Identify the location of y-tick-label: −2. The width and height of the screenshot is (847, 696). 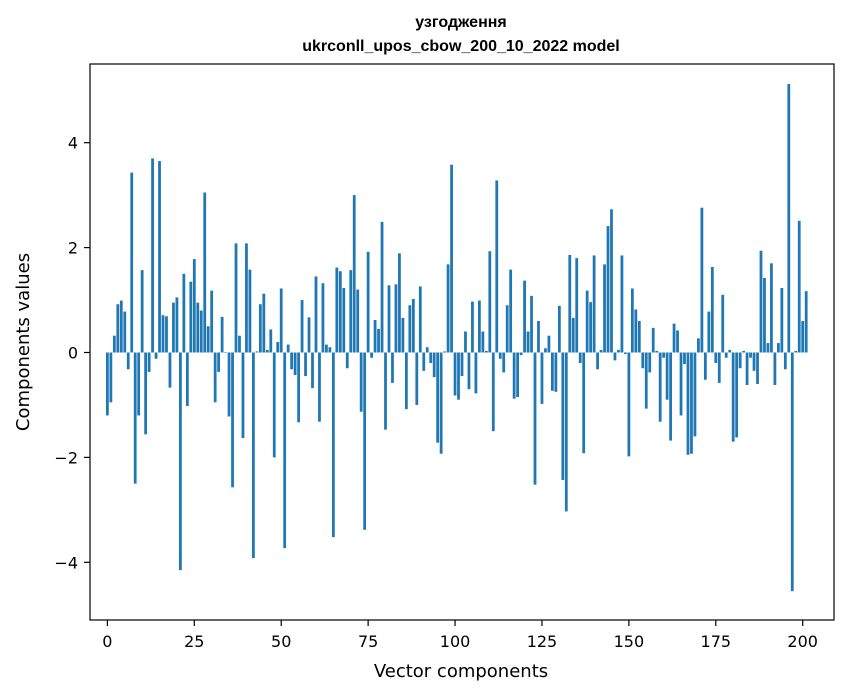
(66, 457).